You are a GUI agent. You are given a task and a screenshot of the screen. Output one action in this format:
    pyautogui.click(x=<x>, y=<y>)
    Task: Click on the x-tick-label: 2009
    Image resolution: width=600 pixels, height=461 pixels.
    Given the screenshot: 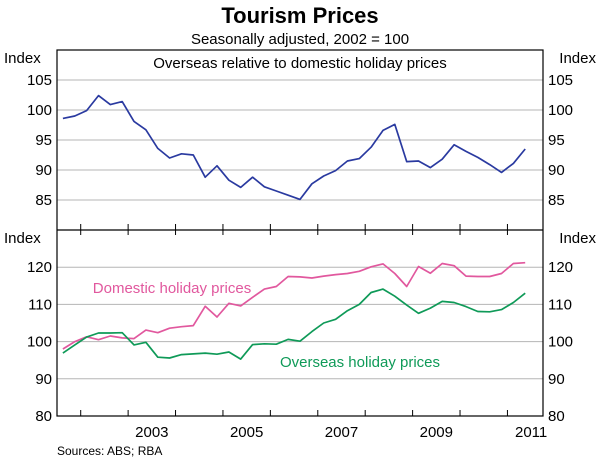 What is the action you would take?
    pyautogui.click(x=436, y=432)
    